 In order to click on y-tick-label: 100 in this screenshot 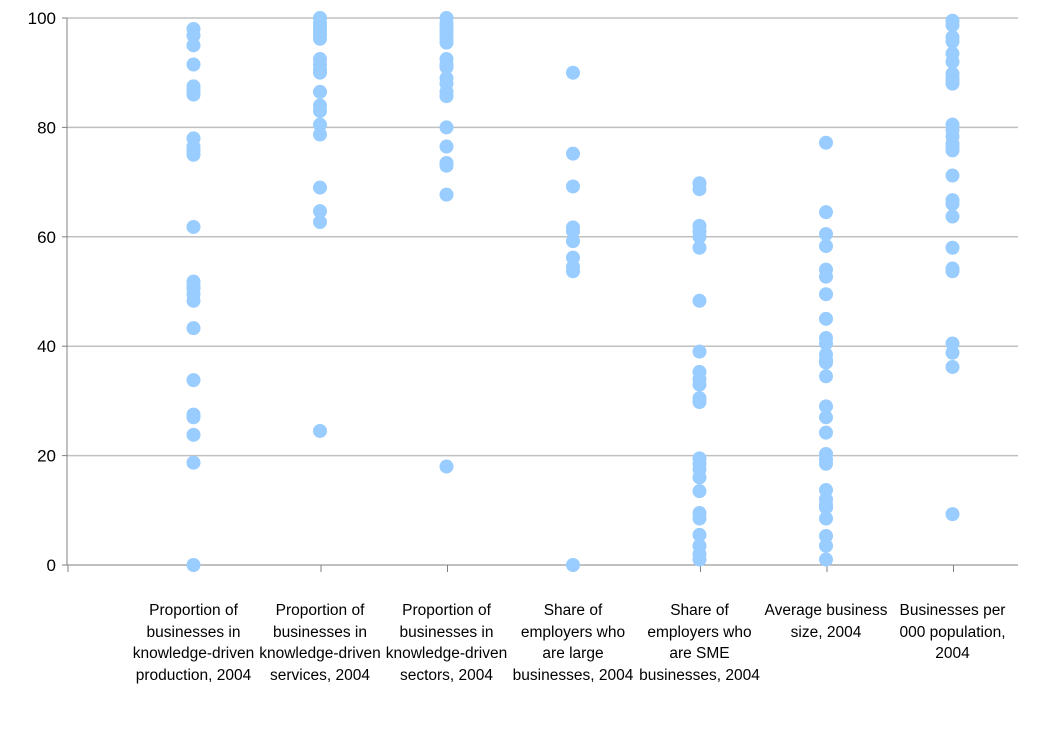, I will do `click(42, 18)`.